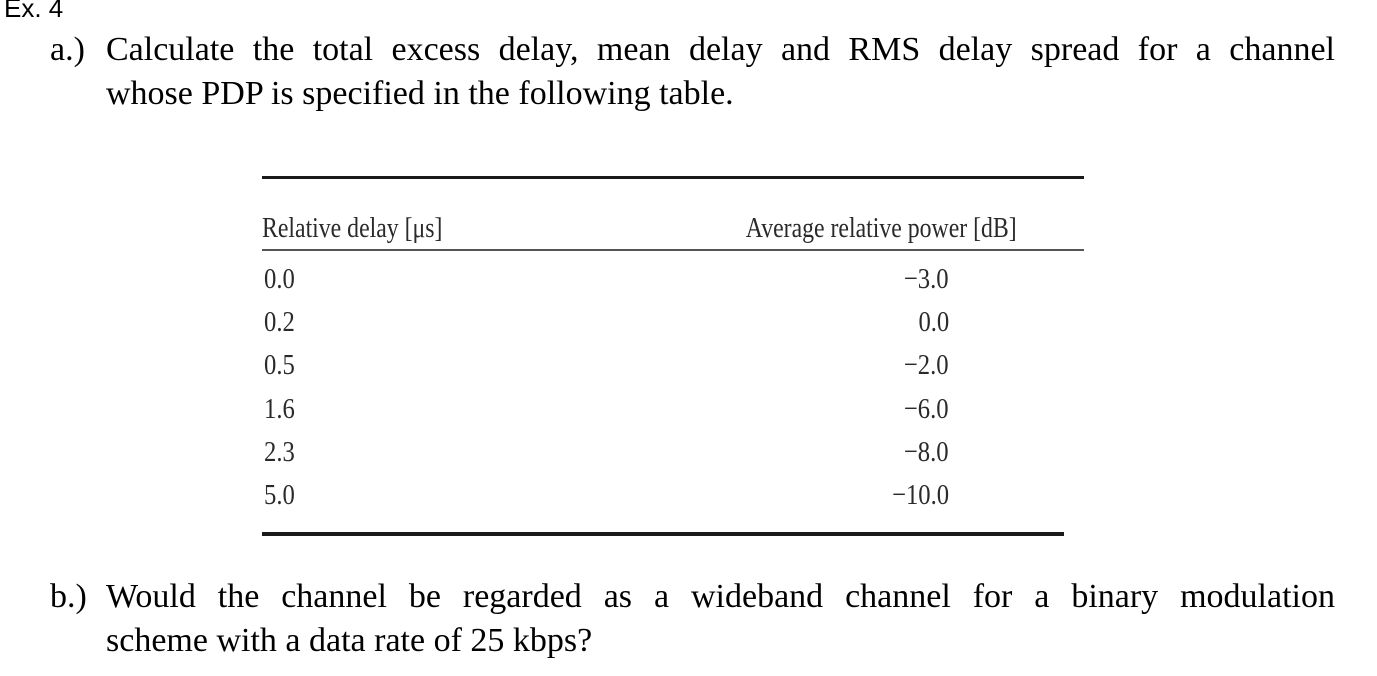 The height and width of the screenshot is (676, 1377). What do you see at coordinates (279, 494) in the screenshot?
I see `cell-delay: 5.0` at bounding box center [279, 494].